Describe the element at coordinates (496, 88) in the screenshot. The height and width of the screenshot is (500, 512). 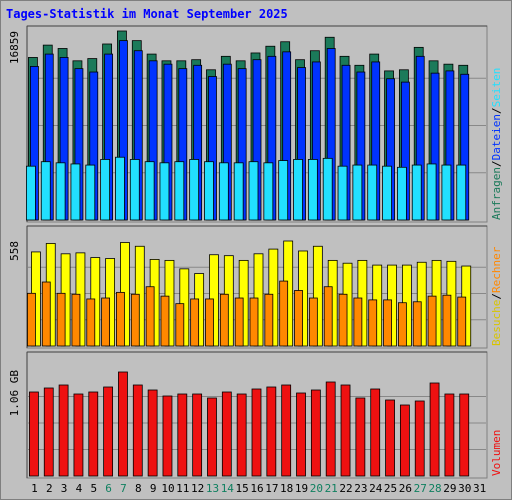
I see `legend-entry-seiten: Seiten` at that location.